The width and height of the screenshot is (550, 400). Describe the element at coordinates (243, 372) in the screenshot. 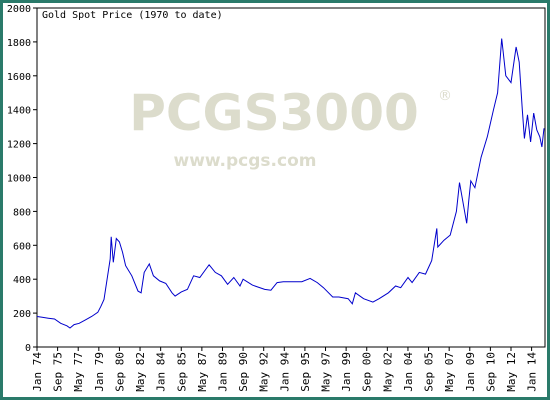

I see `x-tick-label: Sep 90` at that location.